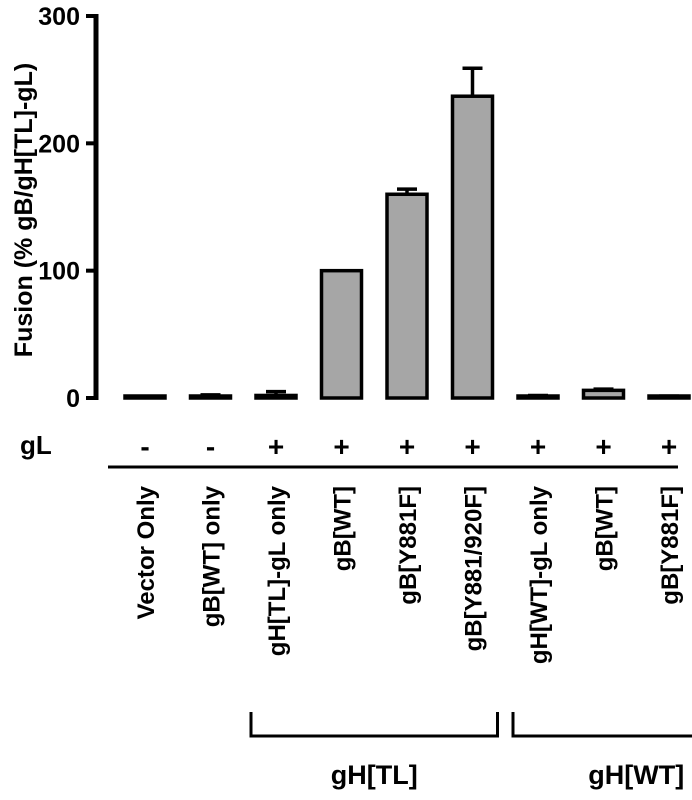 The height and width of the screenshot is (800, 692). I want to click on group-label: gH[TL], so click(374, 775).